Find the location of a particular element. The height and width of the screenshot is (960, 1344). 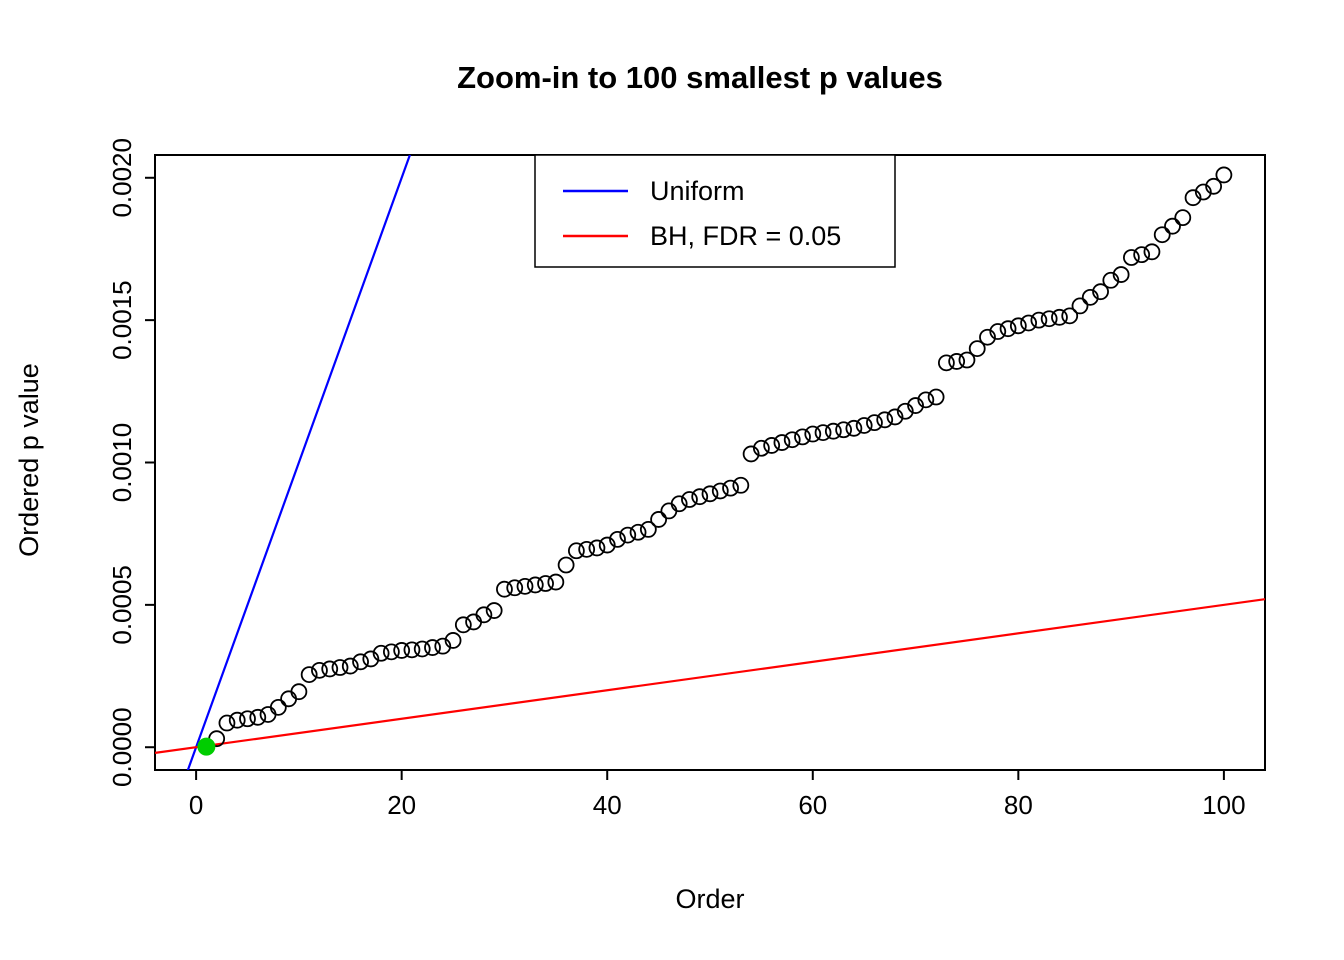

legend-box is located at coordinates (715, 211).